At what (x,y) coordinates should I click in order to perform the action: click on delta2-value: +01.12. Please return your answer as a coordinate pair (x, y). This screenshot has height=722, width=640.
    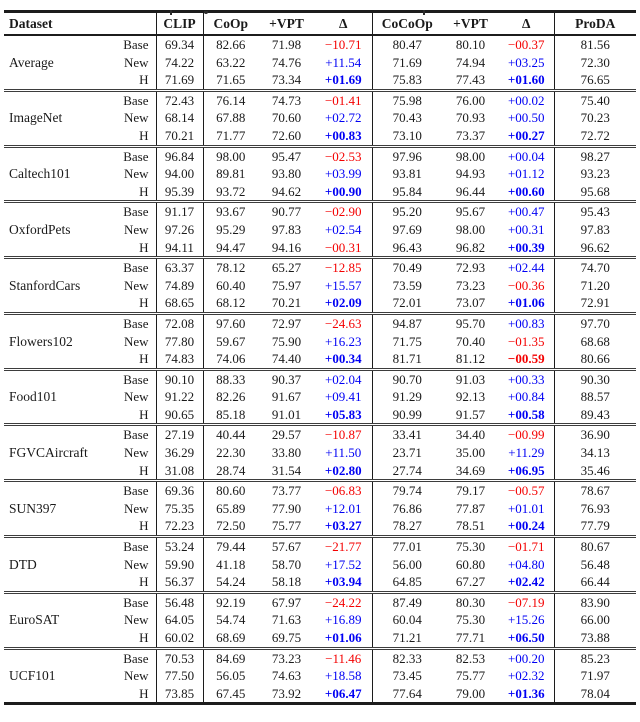
    Looking at the image, I should click on (527, 174).